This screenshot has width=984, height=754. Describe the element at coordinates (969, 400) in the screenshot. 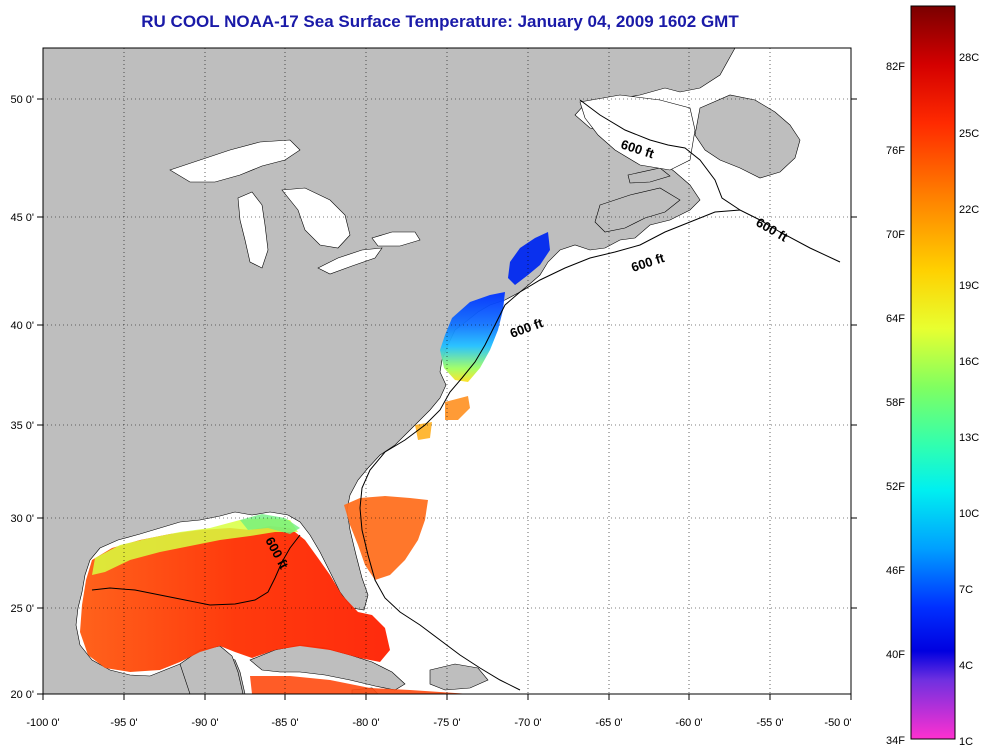

I see `colorbar-celsius-labels: 28C 25C 22C 19C 16C 13C 10C 7C 4C 1C` at that location.